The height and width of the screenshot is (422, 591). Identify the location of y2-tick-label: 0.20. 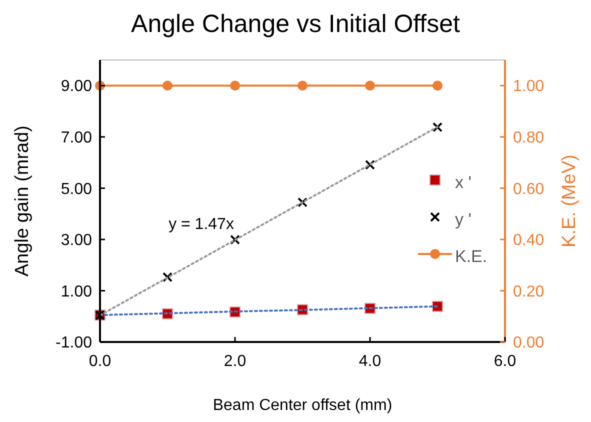
(528, 291).